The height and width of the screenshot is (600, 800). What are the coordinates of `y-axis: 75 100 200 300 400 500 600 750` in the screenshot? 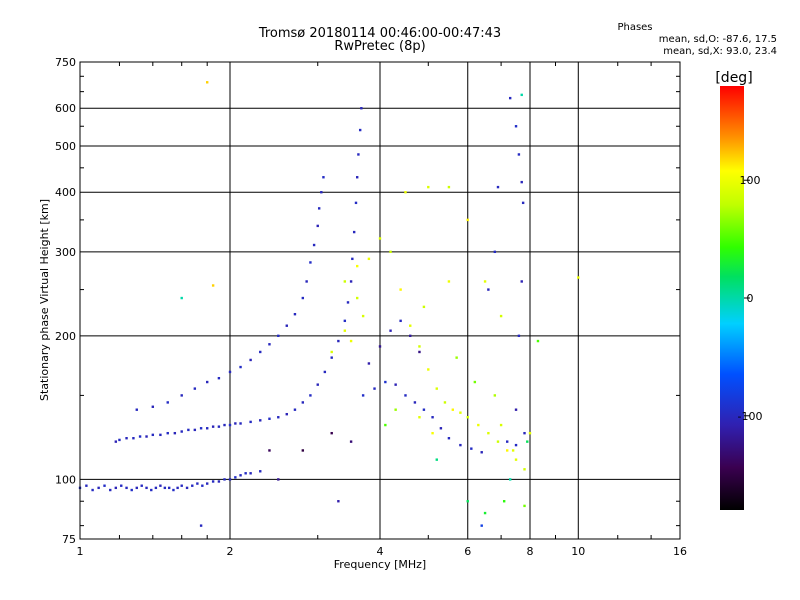 It's located at (65, 301).